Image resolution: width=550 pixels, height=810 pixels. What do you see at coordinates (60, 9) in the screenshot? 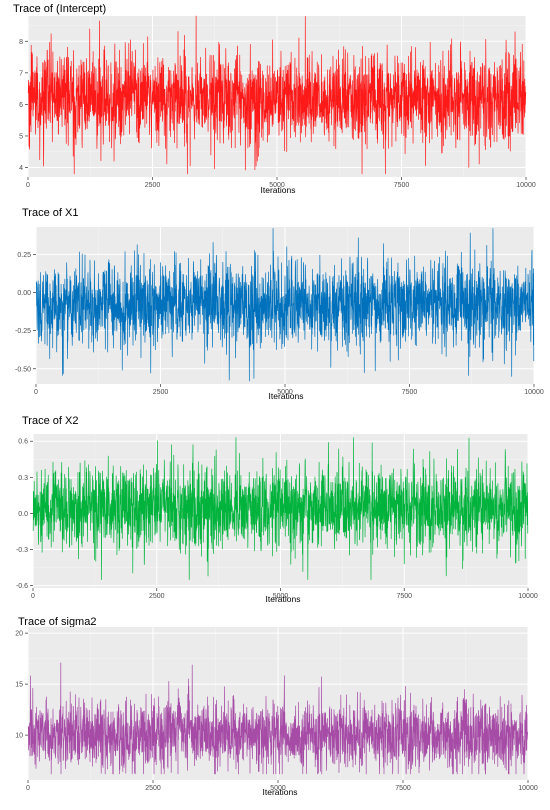
I see `chart-title: Trace of (Intercept)` at bounding box center [60, 9].